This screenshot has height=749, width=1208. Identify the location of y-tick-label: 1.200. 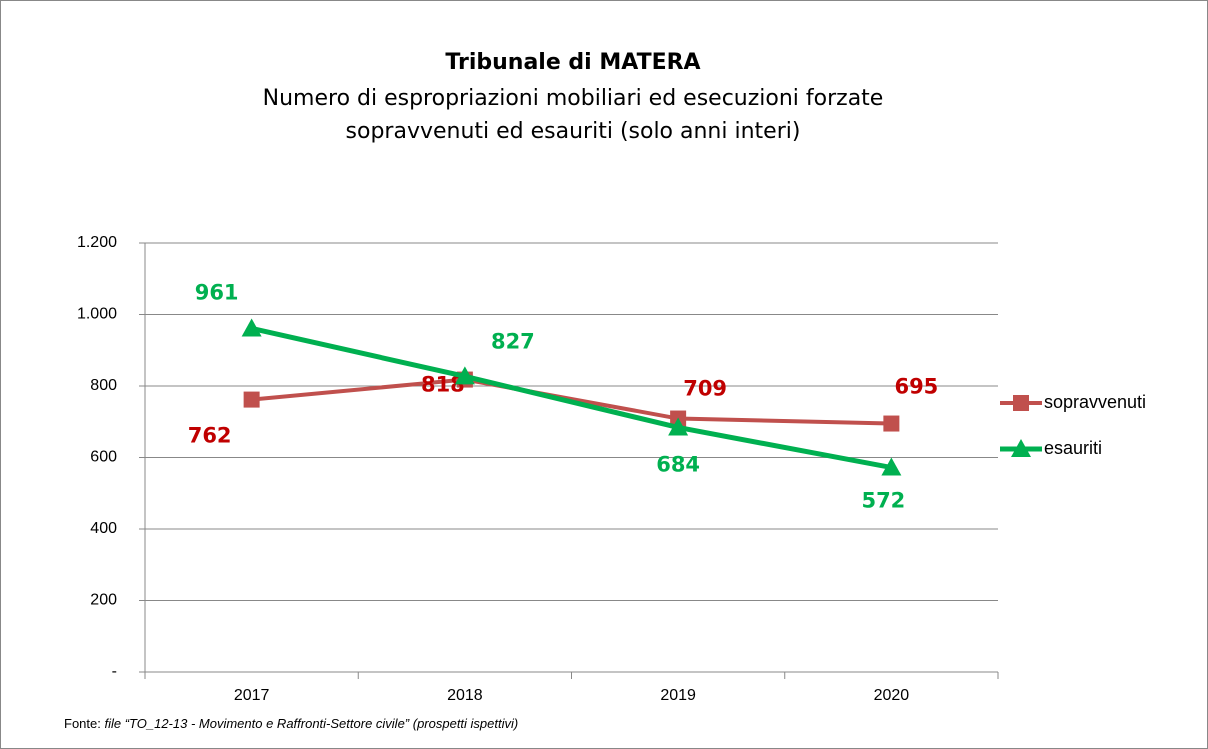
(97, 242).